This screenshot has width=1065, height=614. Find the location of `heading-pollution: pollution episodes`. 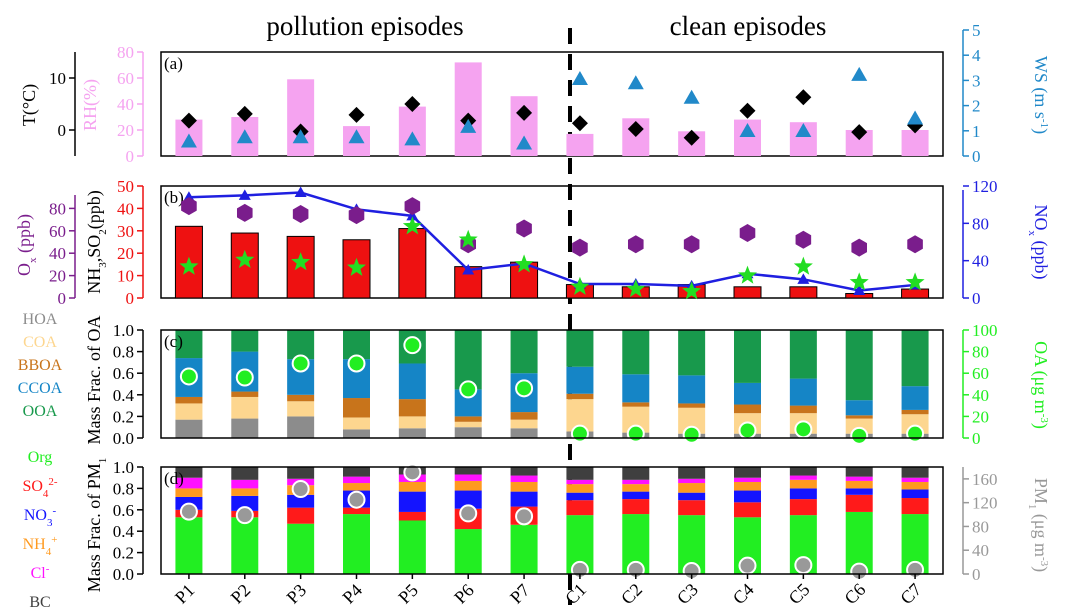

heading-pollution: pollution episodes is located at coordinates (364, 26).